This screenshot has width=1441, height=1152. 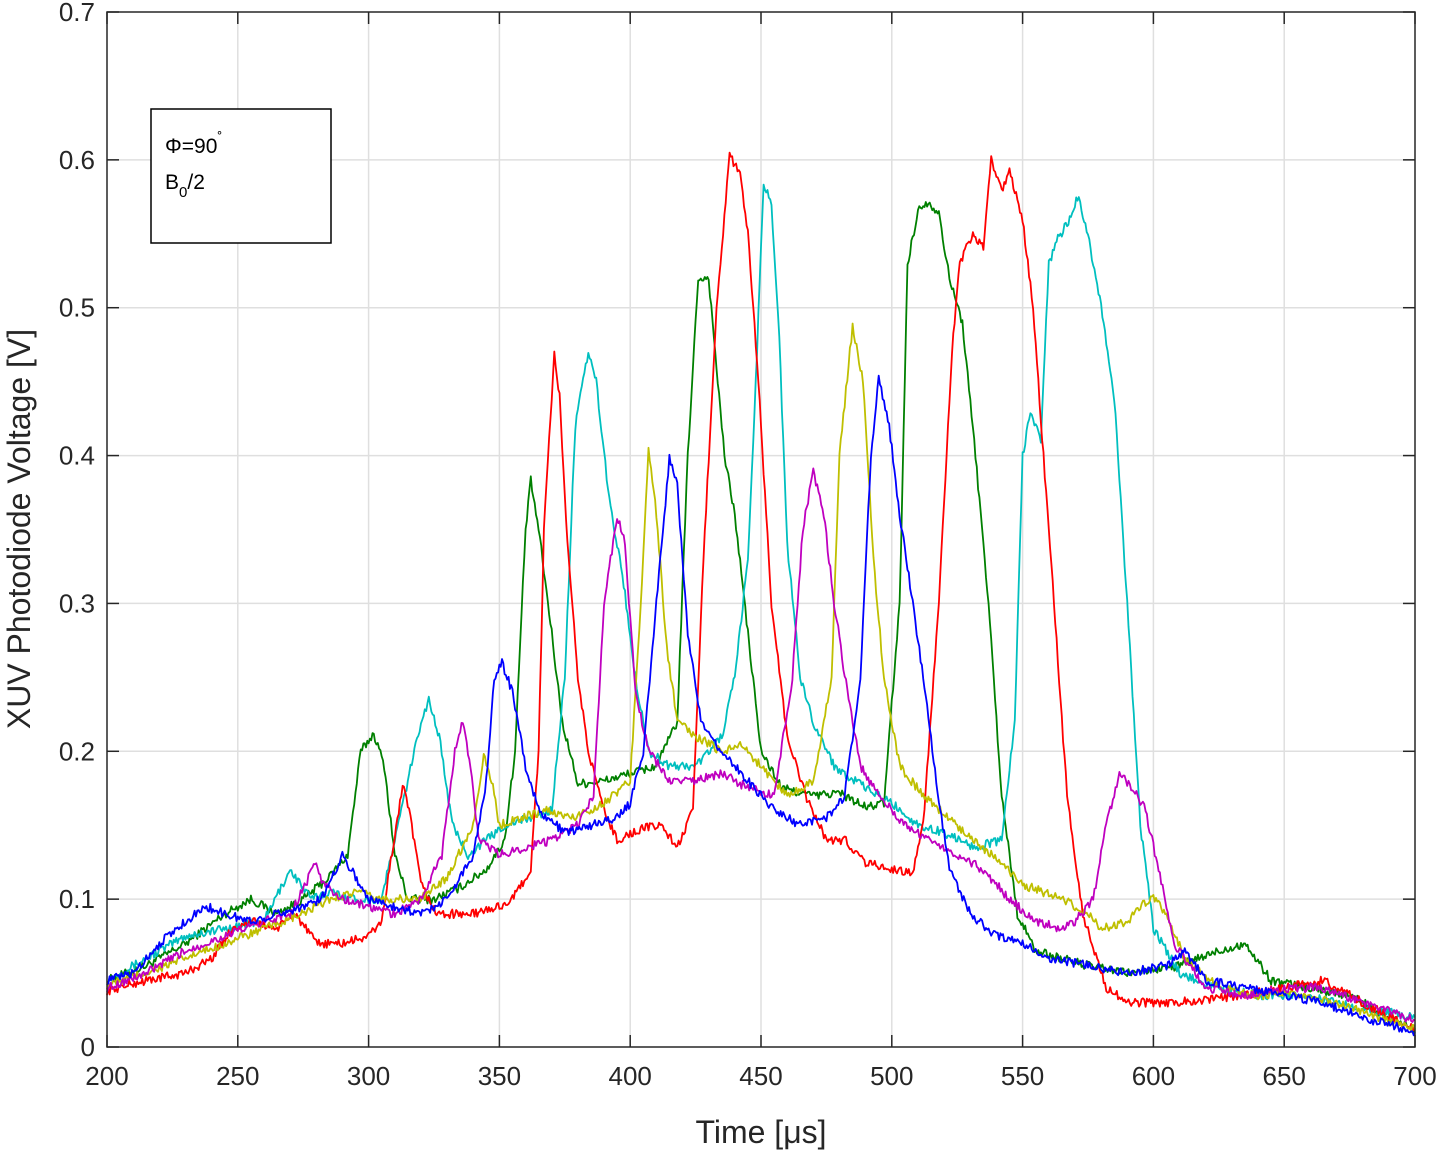 What do you see at coordinates (77, 531) in the screenshot?
I see `y-tick-labels: 0 0.1 0.2 0.3 0.4 0.5 0.6 0.7` at bounding box center [77, 531].